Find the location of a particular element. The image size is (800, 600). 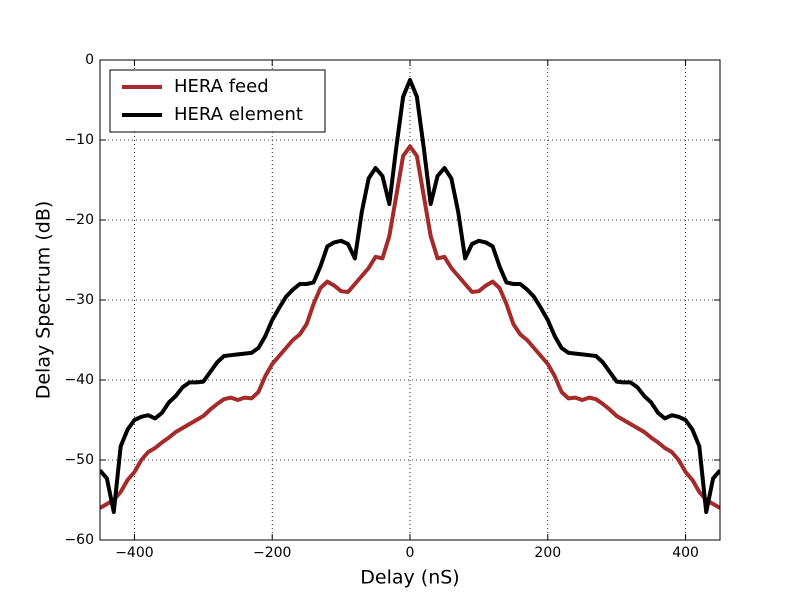

legend-label: HERA element is located at coordinates (238, 114).